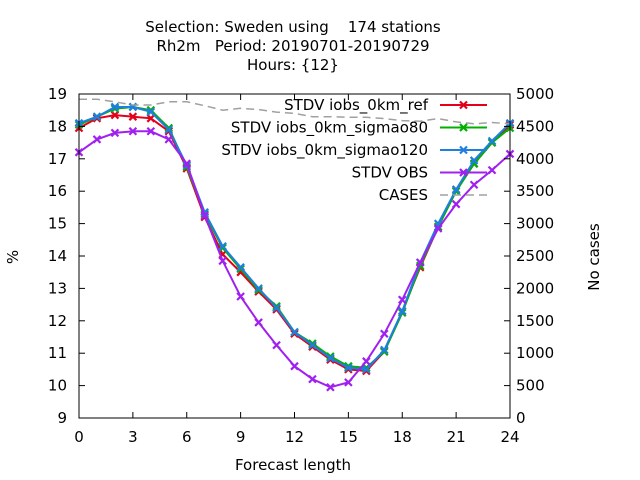 The width and height of the screenshot is (640, 480). Describe the element at coordinates (433, 195) in the screenshot. I see `legend-entry-4: CASES` at that location.